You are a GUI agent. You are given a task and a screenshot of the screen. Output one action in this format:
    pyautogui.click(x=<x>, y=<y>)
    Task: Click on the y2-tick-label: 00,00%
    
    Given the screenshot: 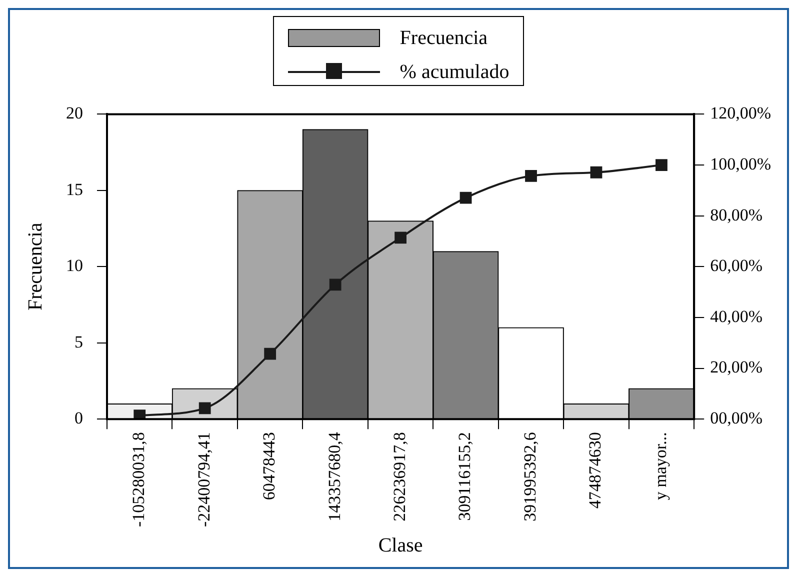 What is the action you would take?
    pyautogui.click(x=736, y=418)
    